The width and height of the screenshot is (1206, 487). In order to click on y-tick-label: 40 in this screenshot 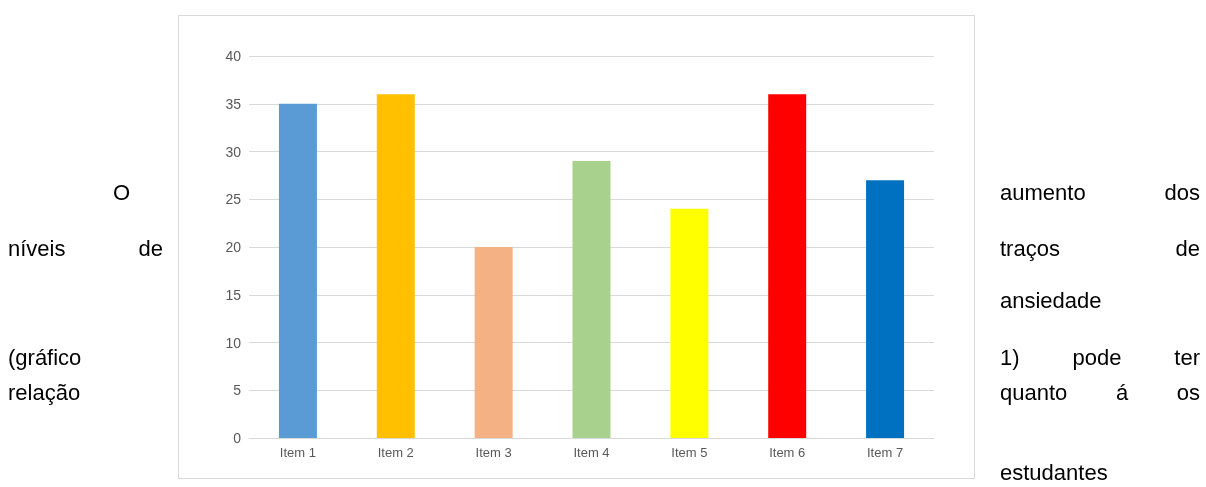, I will do `click(233, 56)`.